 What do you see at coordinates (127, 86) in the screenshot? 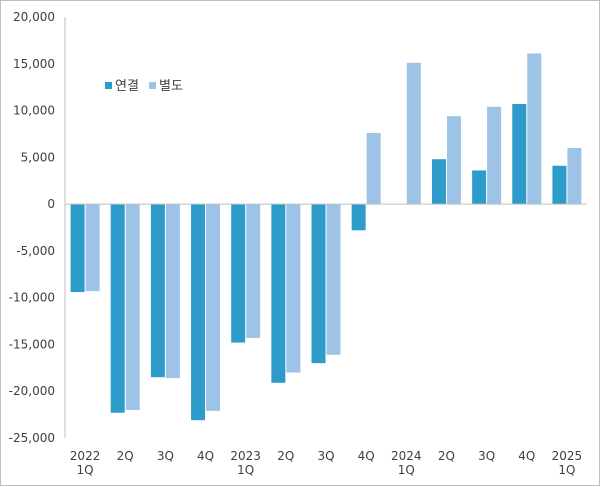
I see `legend-label: 연결` at bounding box center [127, 86].